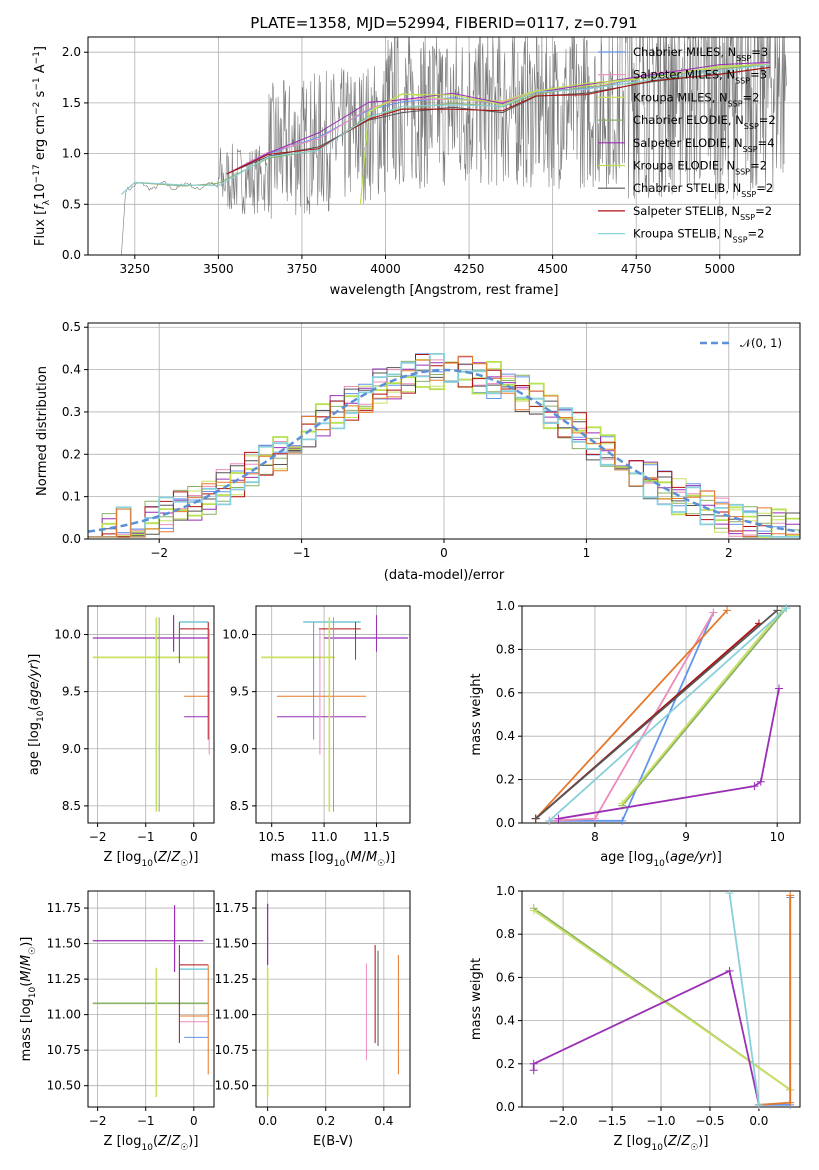  What do you see at coordinates (622, 803) in the screenshot?
I see `weight-age-series-3-marker` at bounding box center [622, 803].